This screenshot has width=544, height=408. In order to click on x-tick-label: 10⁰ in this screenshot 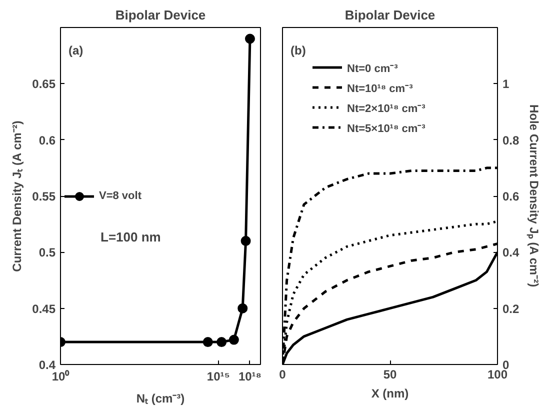, I will do `click(61, 377)`.